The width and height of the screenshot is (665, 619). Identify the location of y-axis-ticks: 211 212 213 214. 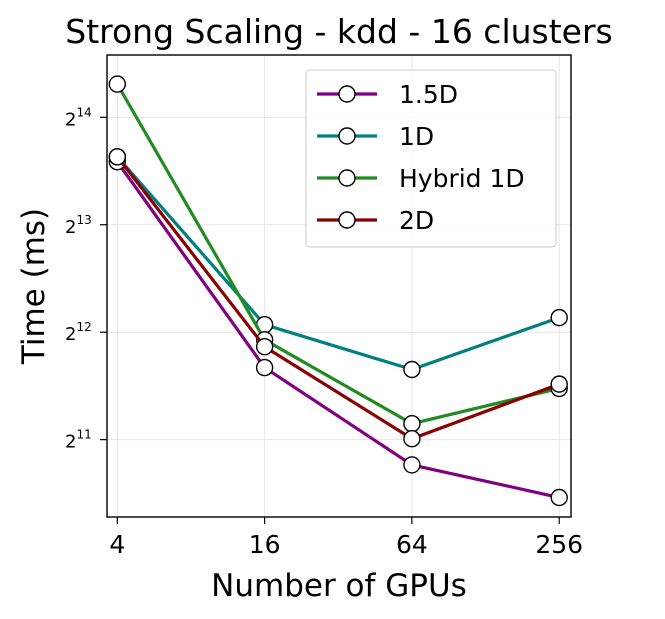
(86, 279).